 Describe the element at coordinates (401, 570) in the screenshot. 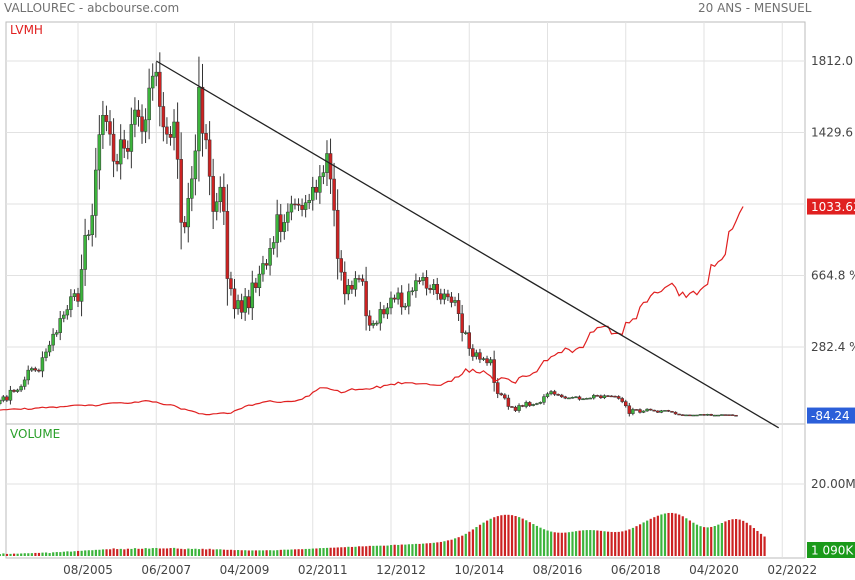

I see `x-tick-label: 12/2012` at that location.